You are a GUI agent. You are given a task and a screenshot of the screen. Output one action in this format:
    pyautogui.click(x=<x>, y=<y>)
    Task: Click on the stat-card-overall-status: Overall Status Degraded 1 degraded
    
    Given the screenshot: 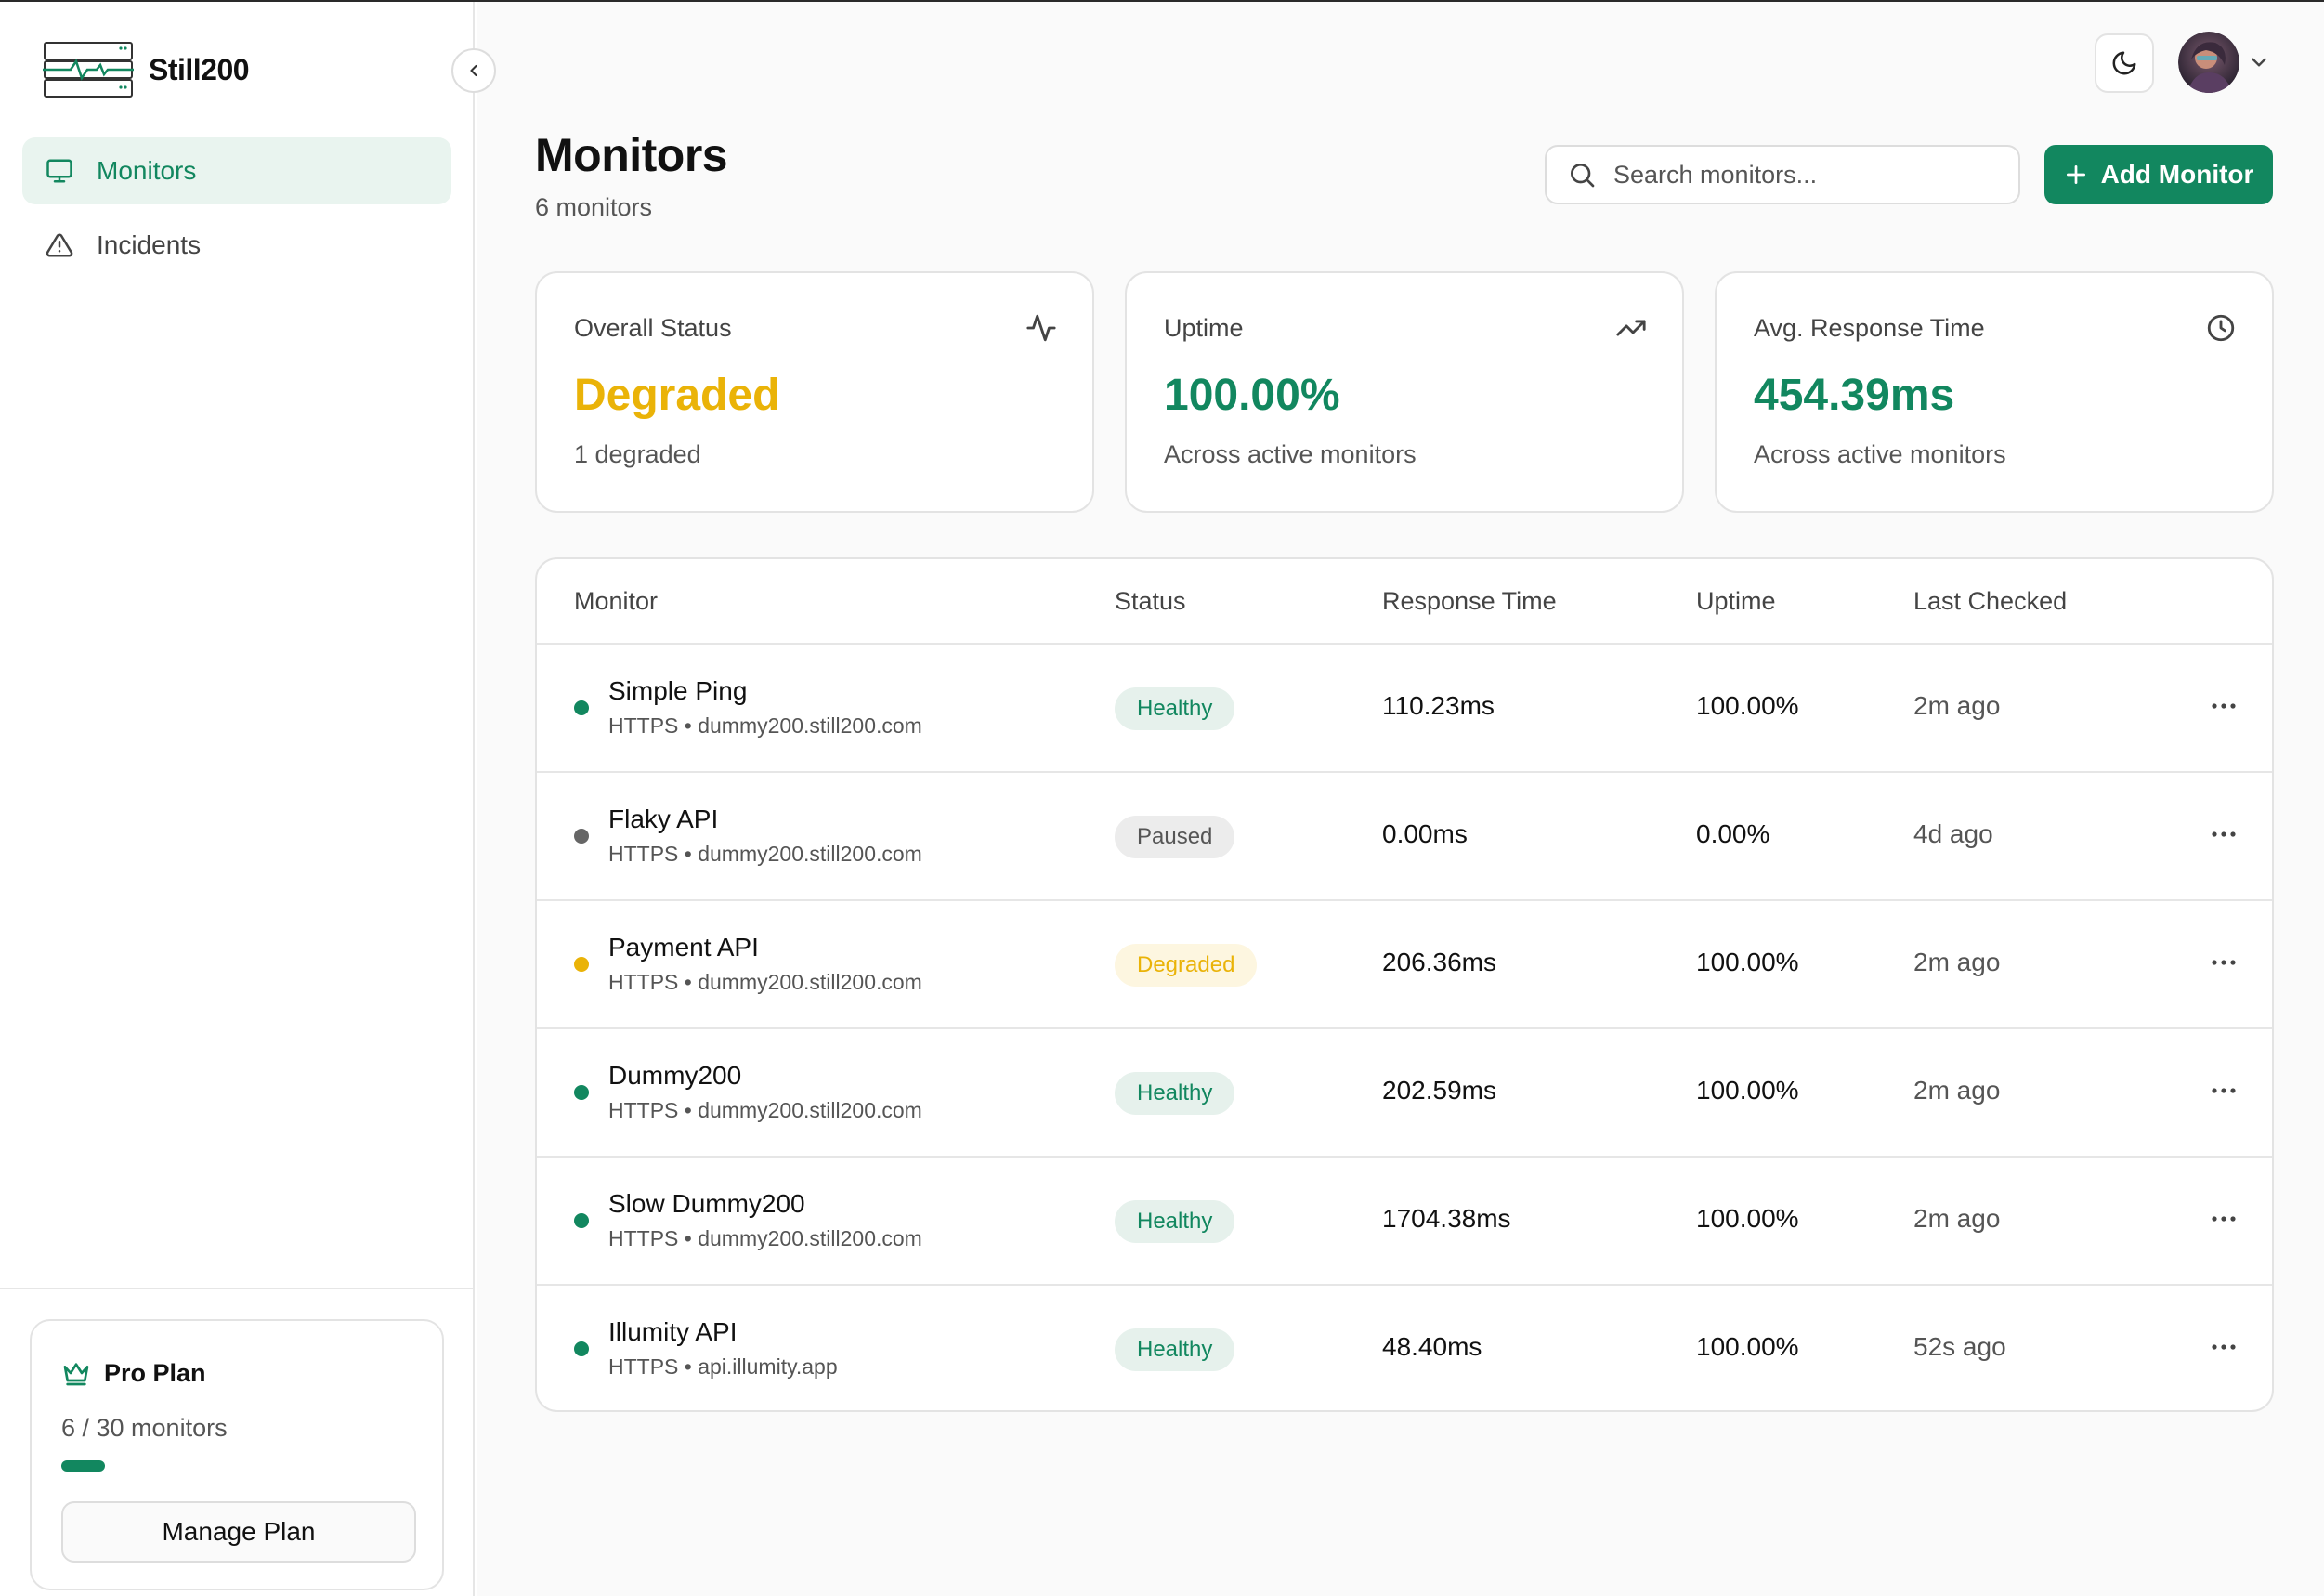 What is the action you would take?
    pyautogui.click(x=814, y=392)
    